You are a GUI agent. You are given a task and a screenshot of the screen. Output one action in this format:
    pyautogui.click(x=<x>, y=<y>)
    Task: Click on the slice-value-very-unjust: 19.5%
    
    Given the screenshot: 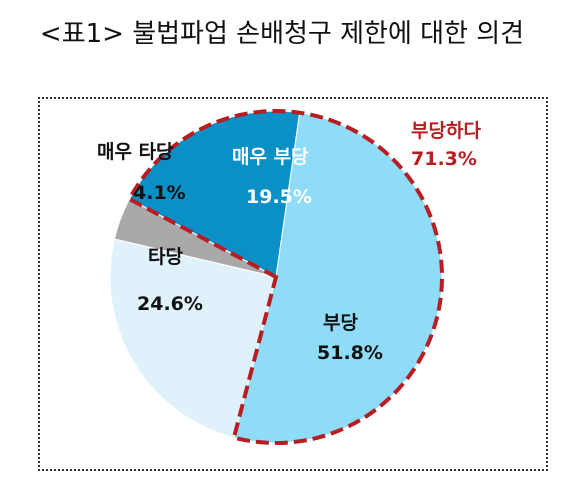 What is the action you would take?
    pyautogui.click(x=279, y=197)
    